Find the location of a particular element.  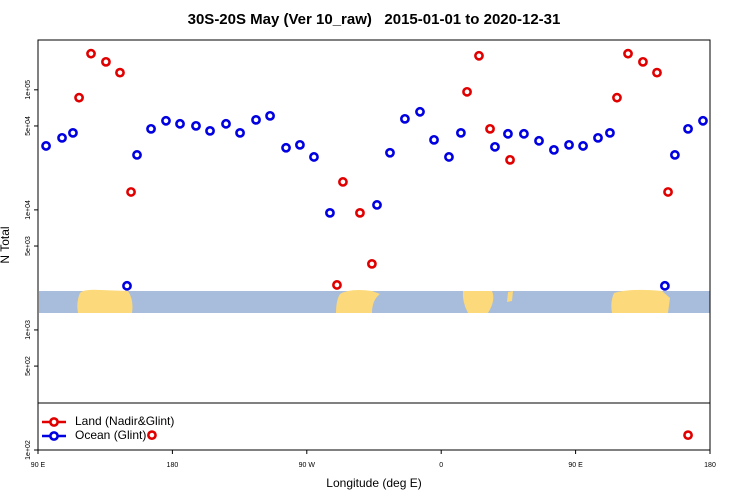

y-tick-label: 5e+03 is located at coordinates (28, 246).